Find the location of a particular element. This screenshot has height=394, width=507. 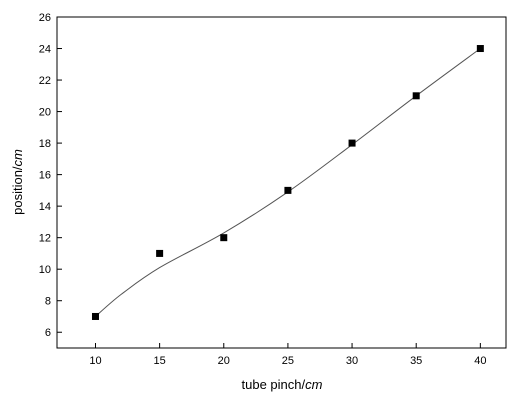

y-tick-label: 8 is located at coordinates (48, 302).